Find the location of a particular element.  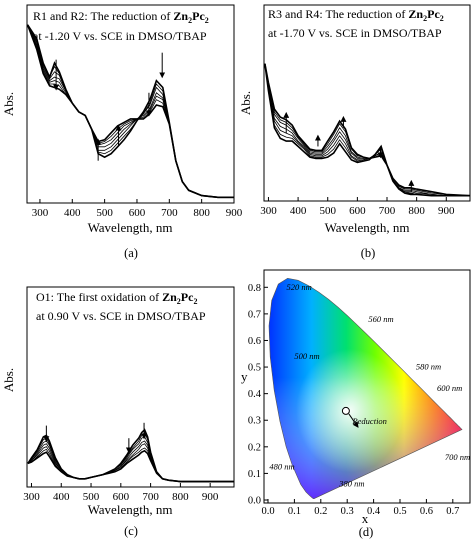

x-tick-label: 0.0 is located at coordinates (267, 511).